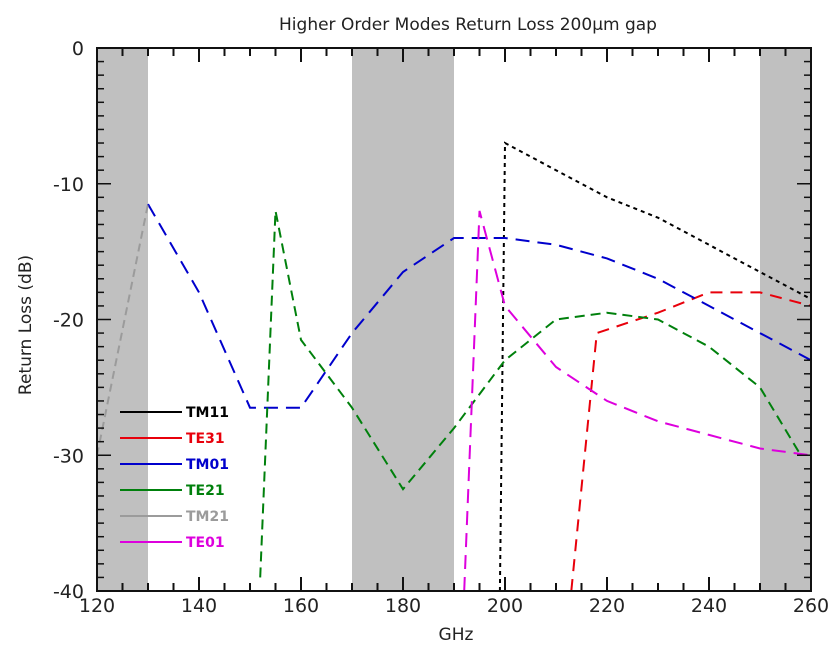  Describe the element at coordinates (68, 185) in the screenshot. I see `y-tick-label: -10` at that location.